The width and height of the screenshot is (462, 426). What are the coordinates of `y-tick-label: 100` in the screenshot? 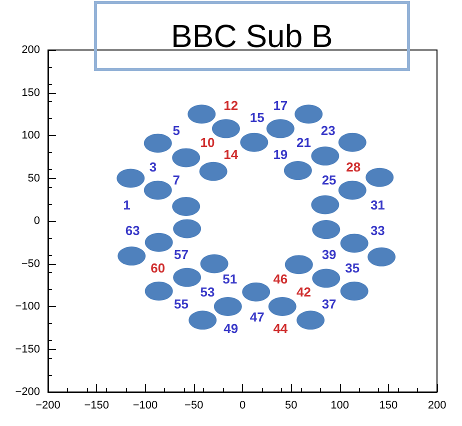 It's located at (31, 136).